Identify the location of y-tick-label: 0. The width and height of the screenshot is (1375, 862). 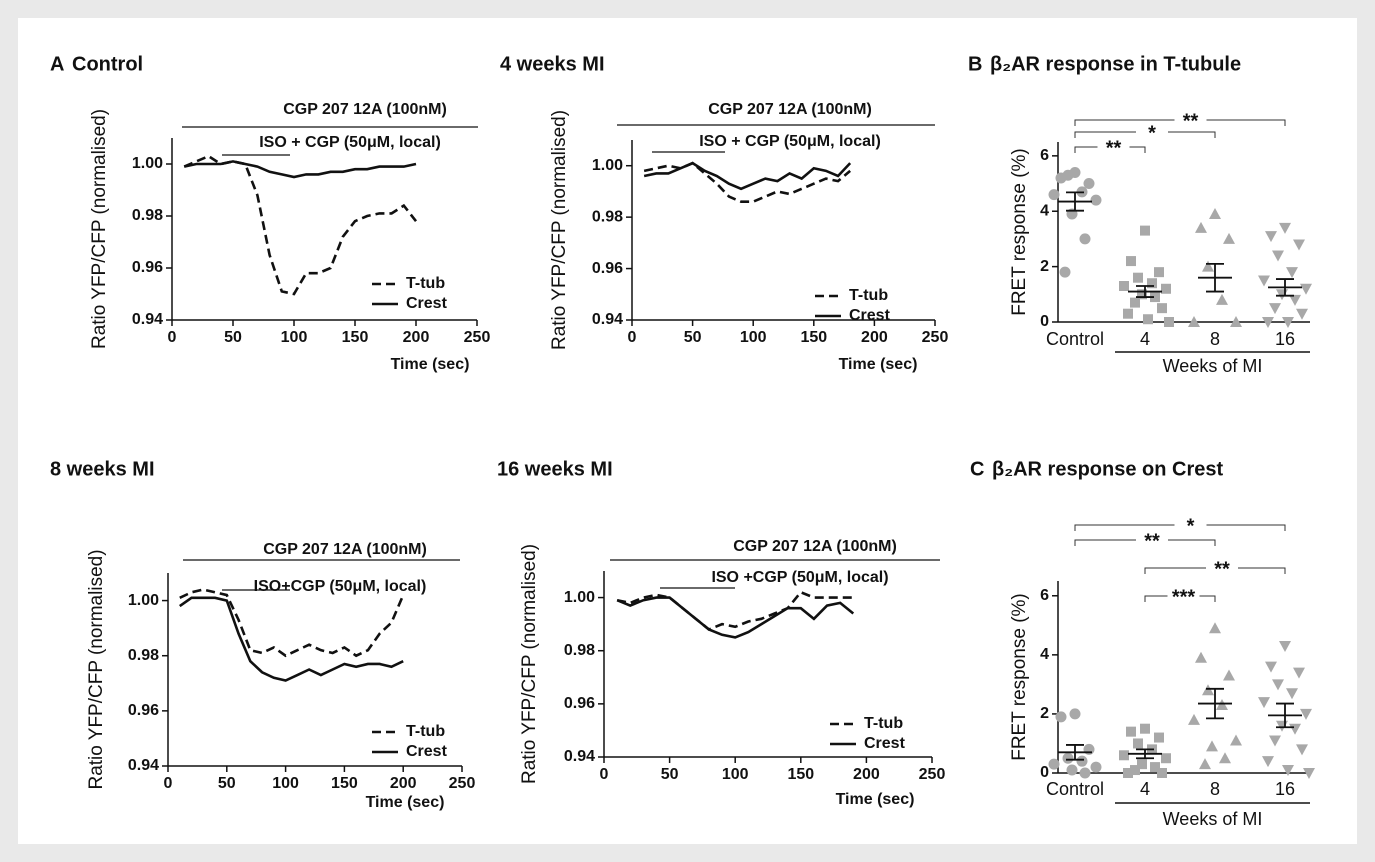
(1044, 321).